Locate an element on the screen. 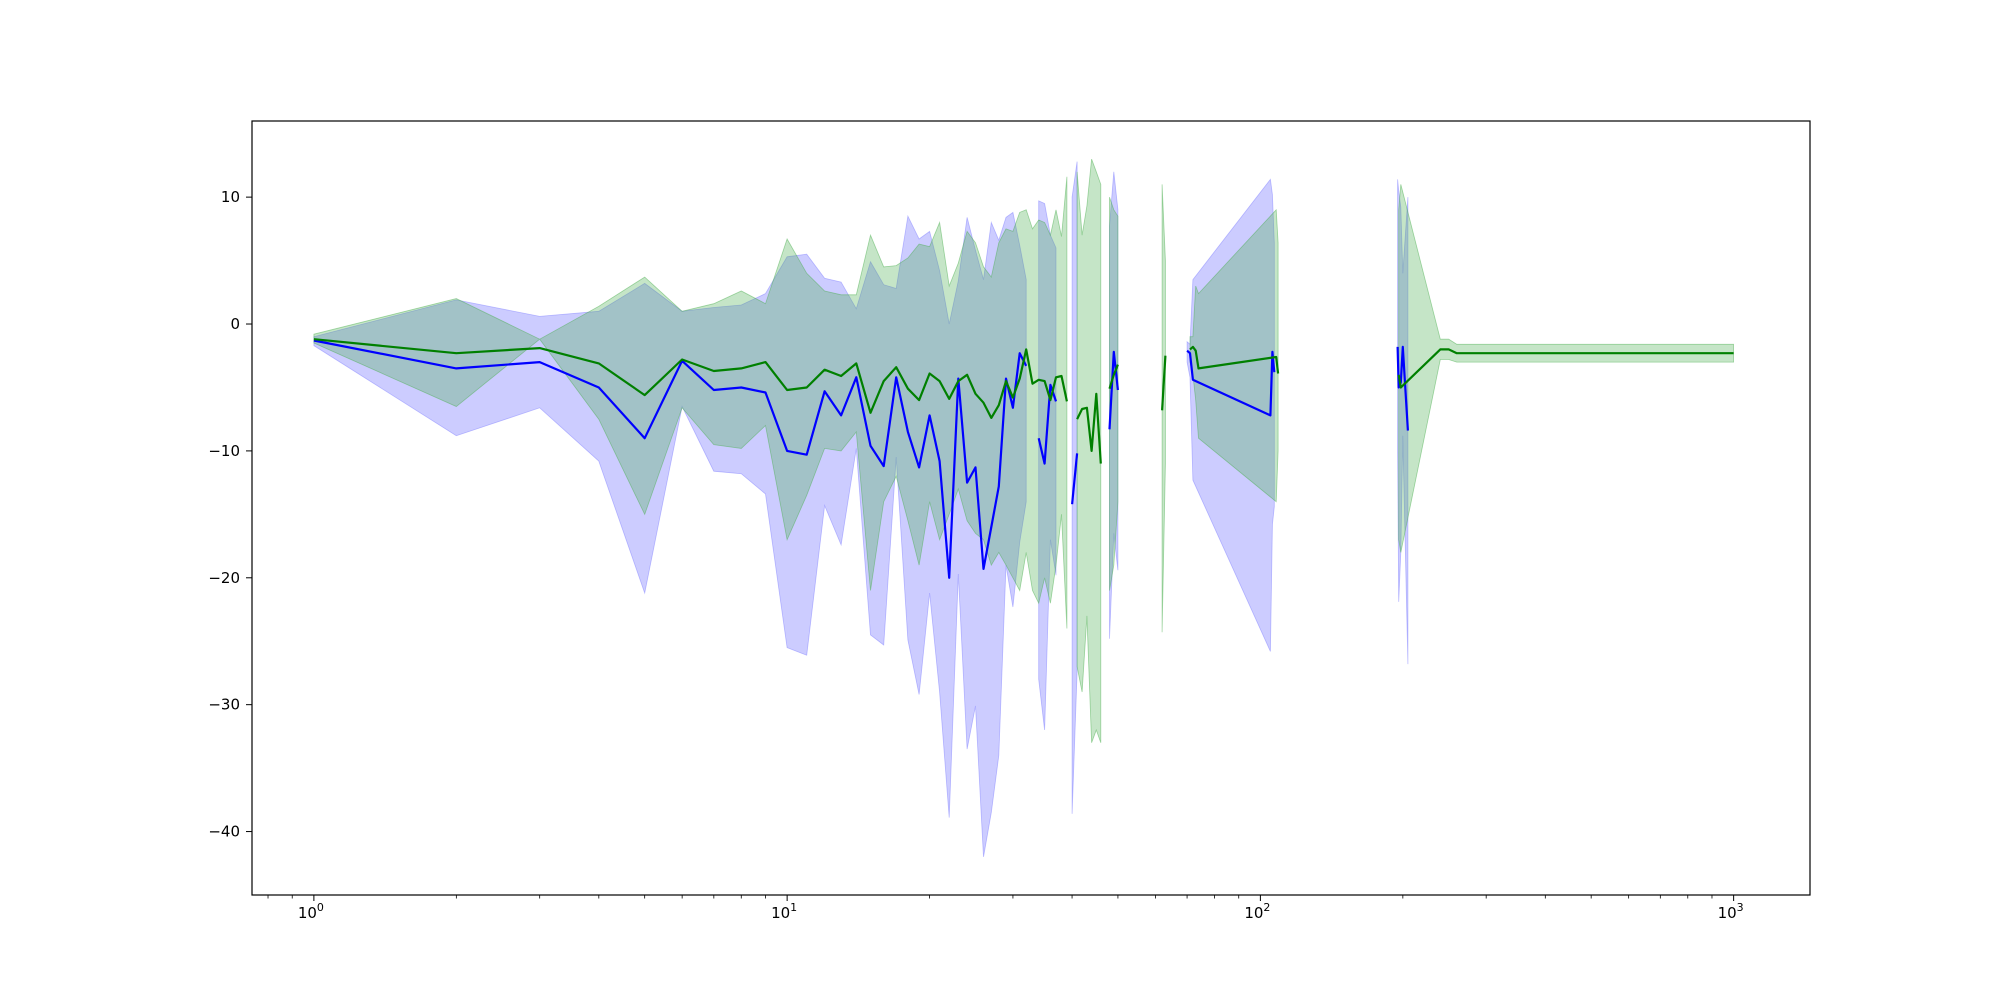  y-tick-label-2: −10 is located at coordinates (224, 451).